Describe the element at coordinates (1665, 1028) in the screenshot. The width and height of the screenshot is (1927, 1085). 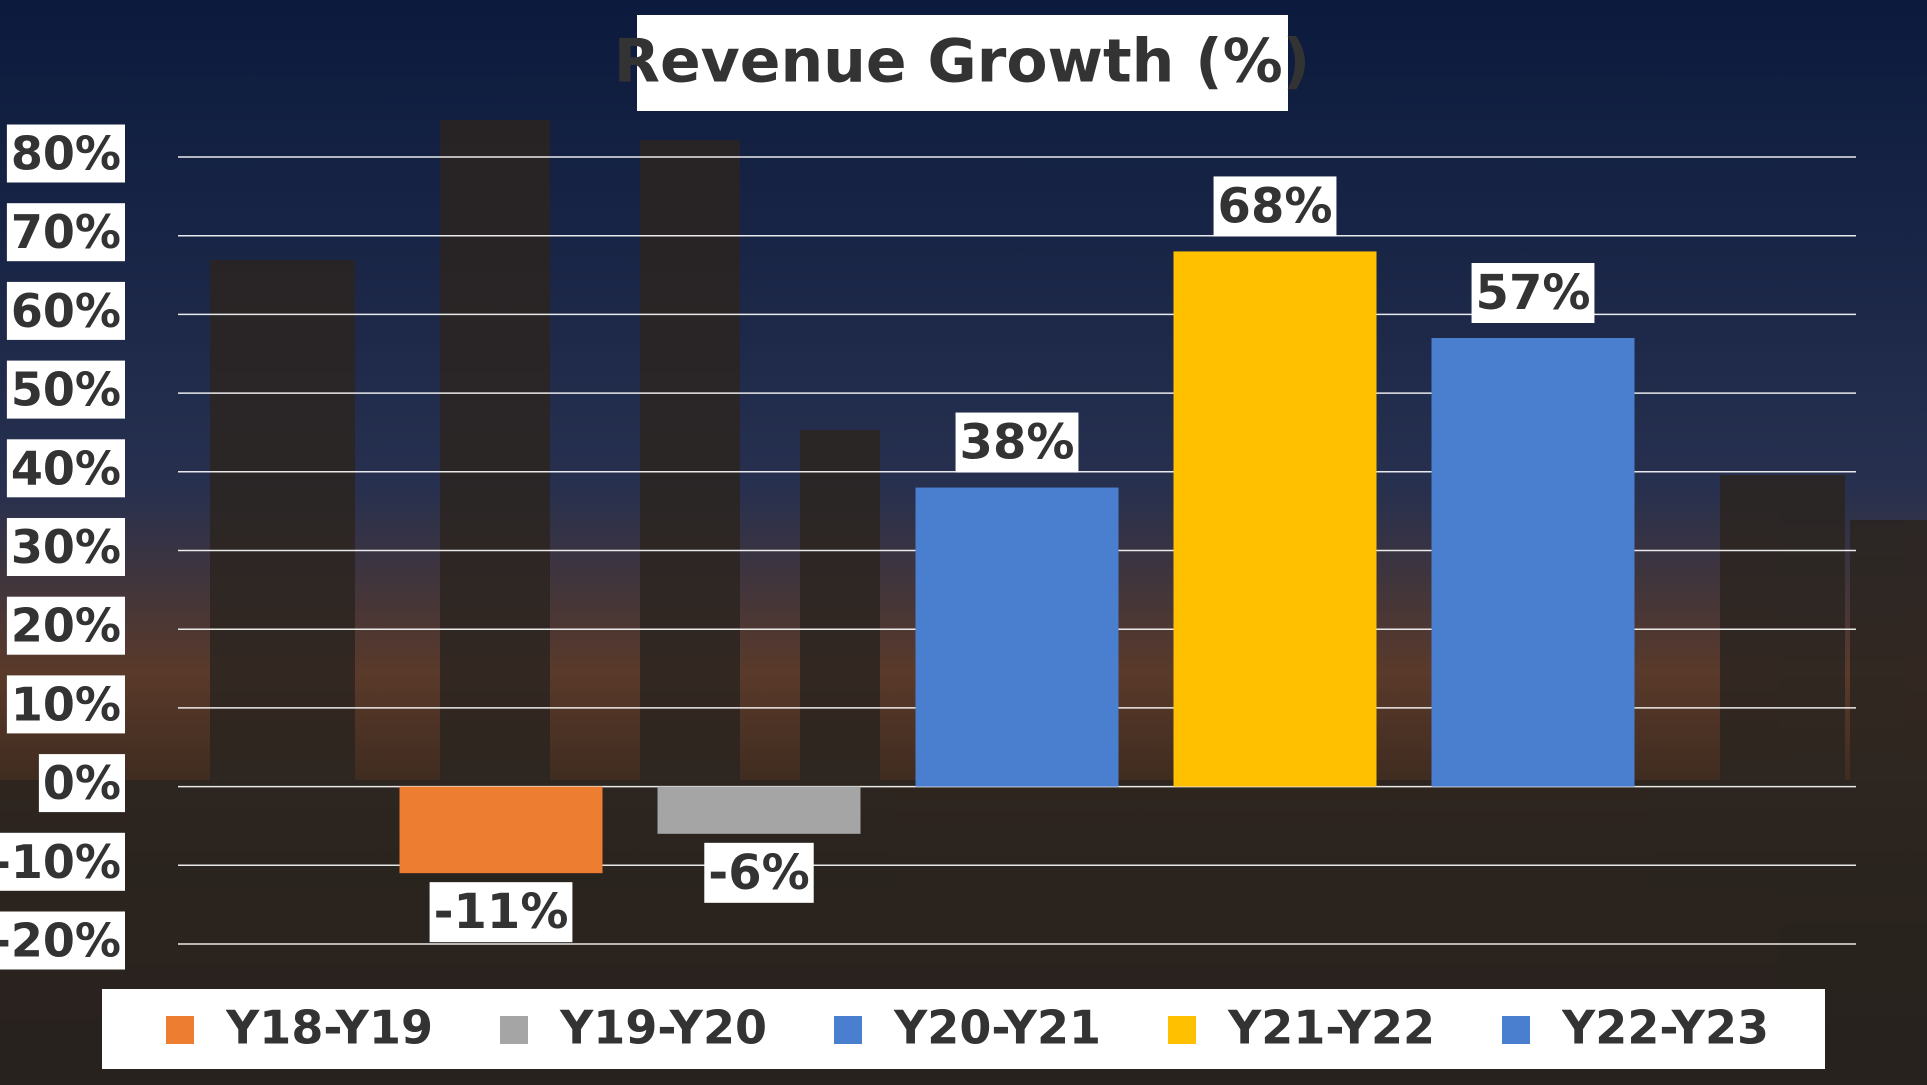
I see `legend-label: Y22-Y23` at that location.